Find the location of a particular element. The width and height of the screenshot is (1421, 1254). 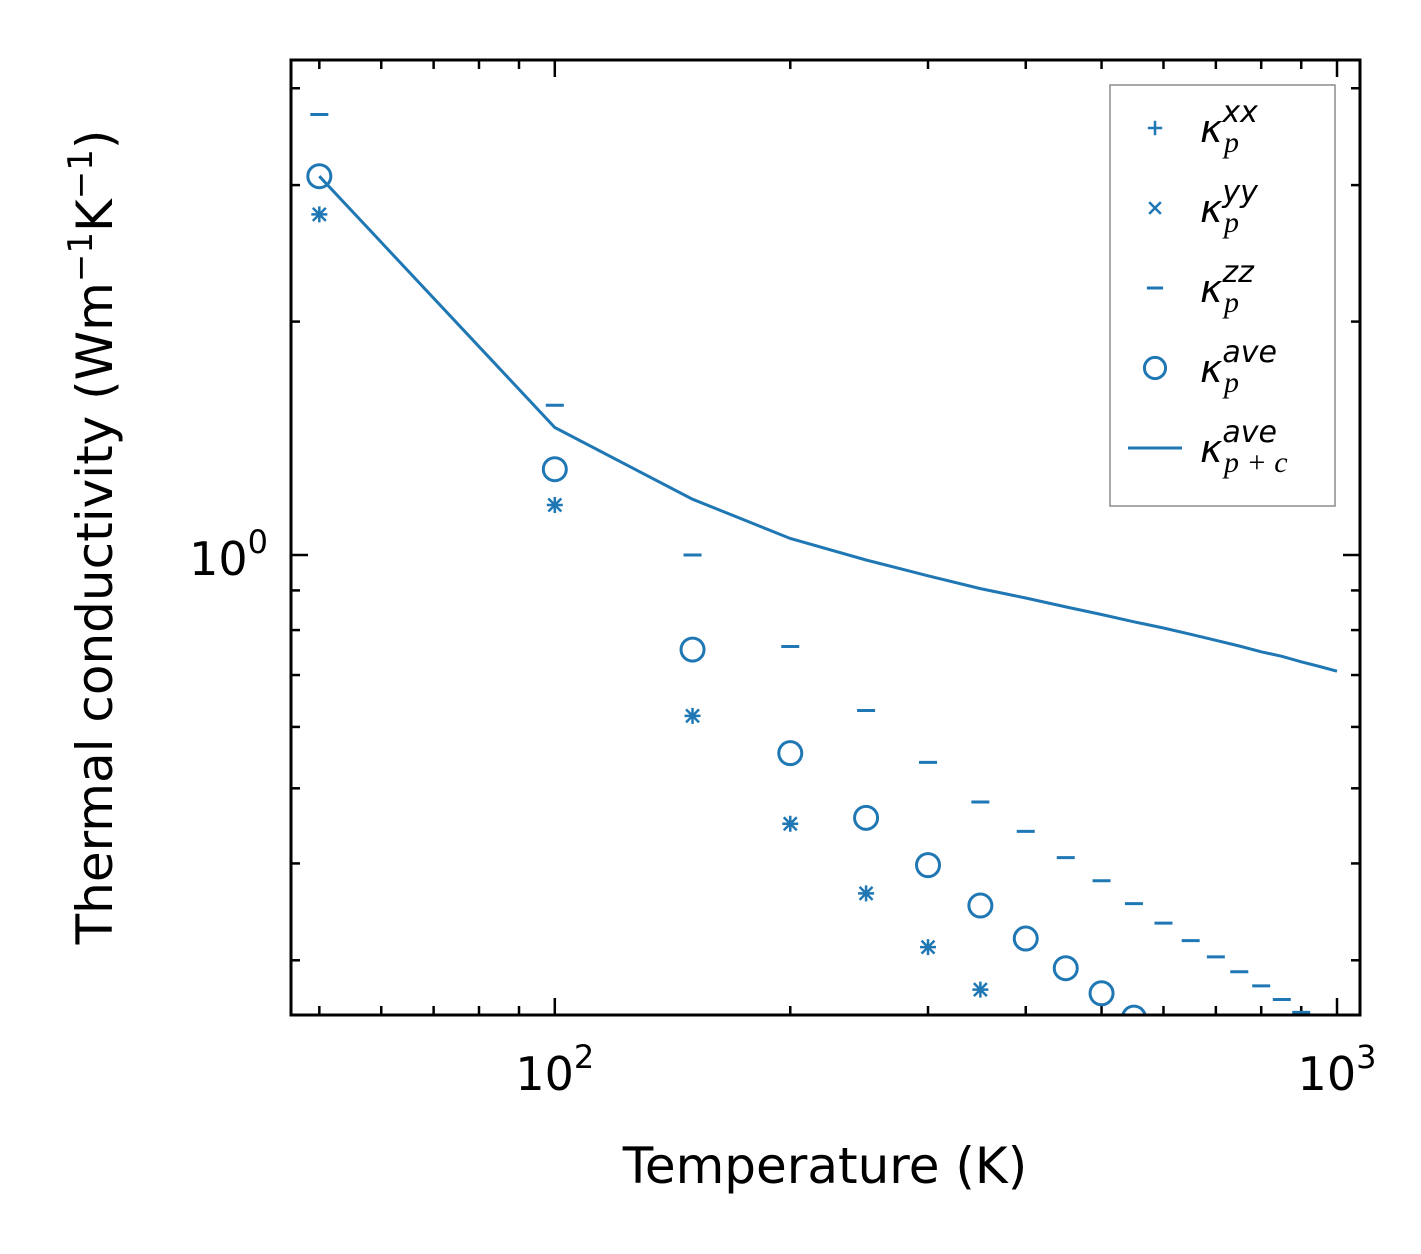

legend-label: κzz is located at coordinates (1227, 283).